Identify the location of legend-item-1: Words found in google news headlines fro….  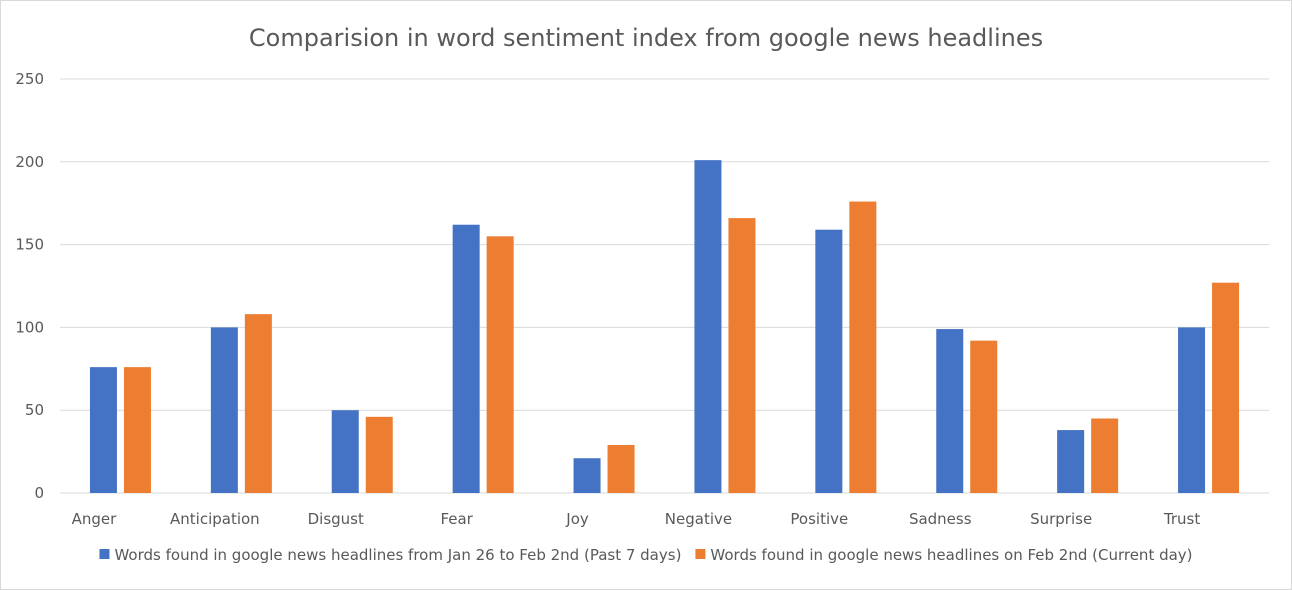
(390, 555).